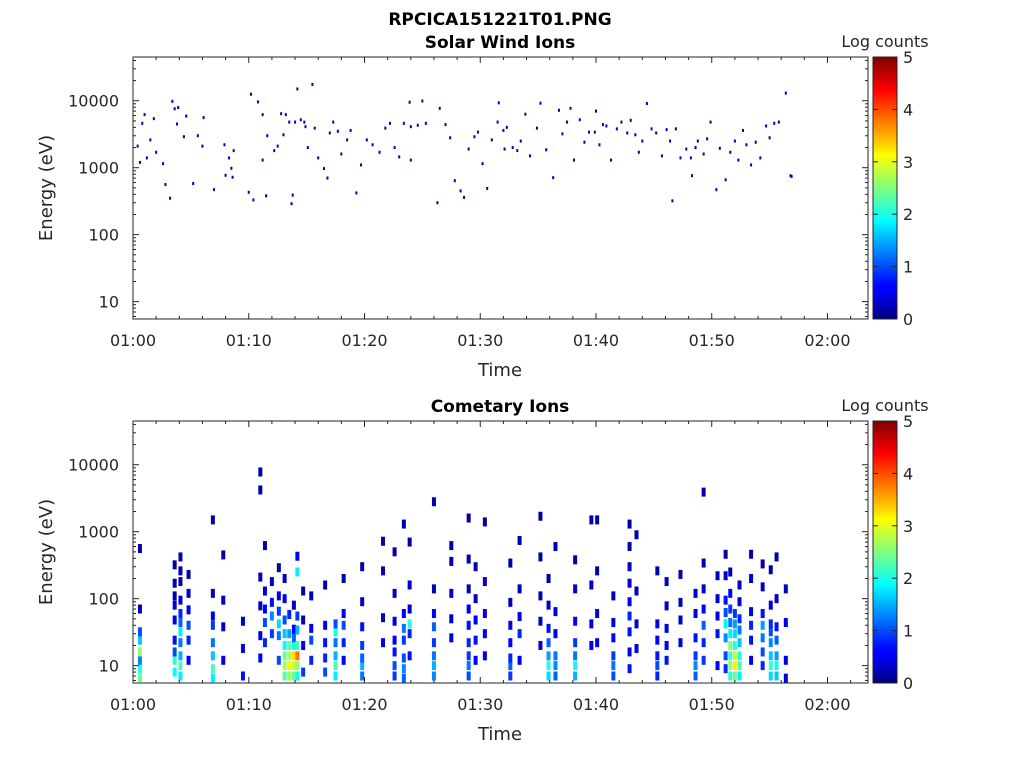 This screenshot has height=768, width=1024. Describe the element at coordinates (908, 631) in the screenshot. I see `colorbar-tick-label: 1` at that location.